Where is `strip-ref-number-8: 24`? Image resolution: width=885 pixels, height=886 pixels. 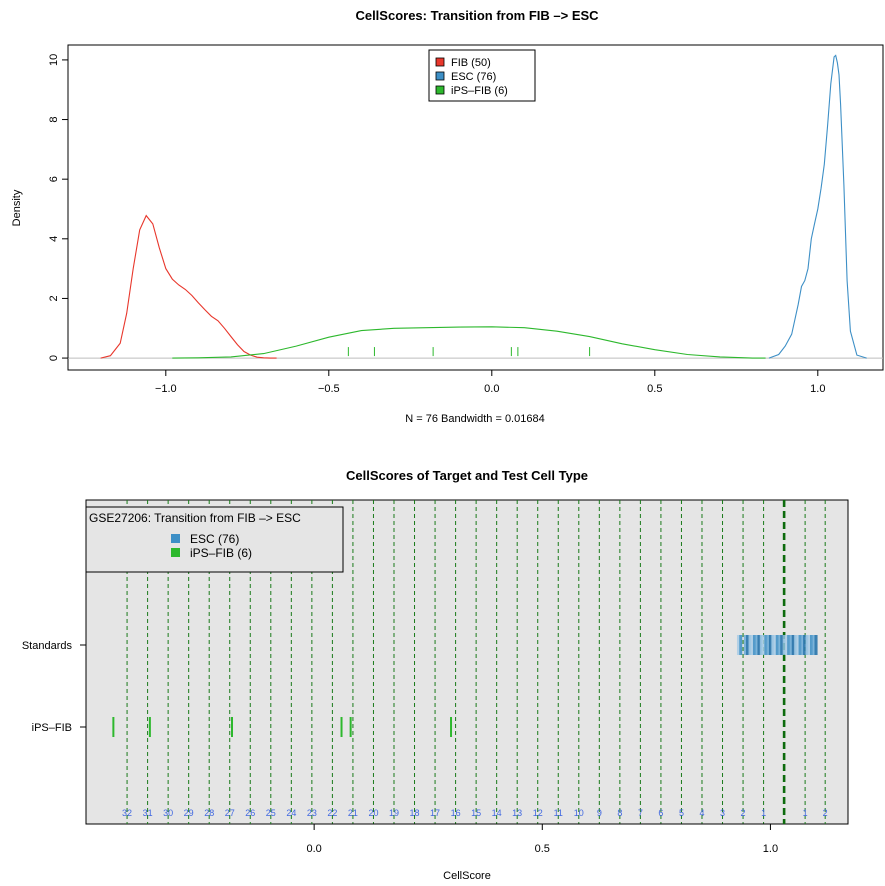
strip-ref-number-8: 24 is located at coordinates (291, 813).